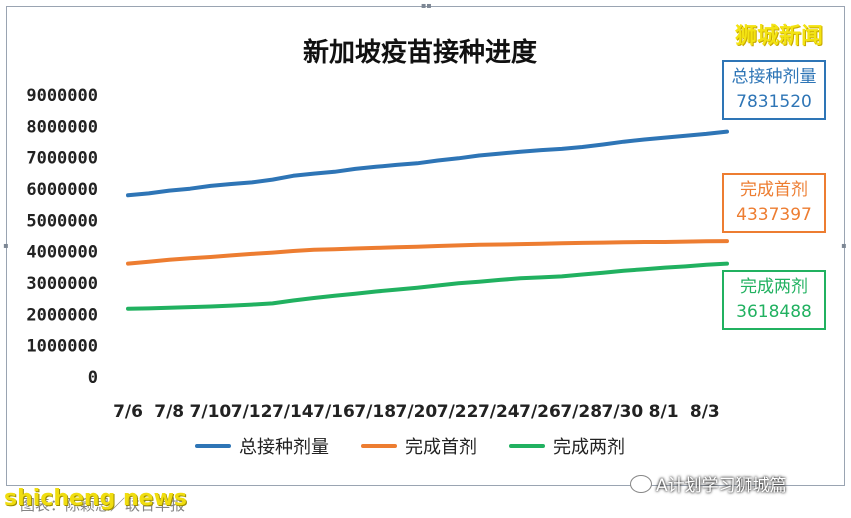 Image resolution: width=851 pixels, height=518 pixels. Describe the element at coordinates (721, 486) in the screenshot. I see `wechat-credit-label: A计划学习狮城篇` at that location.